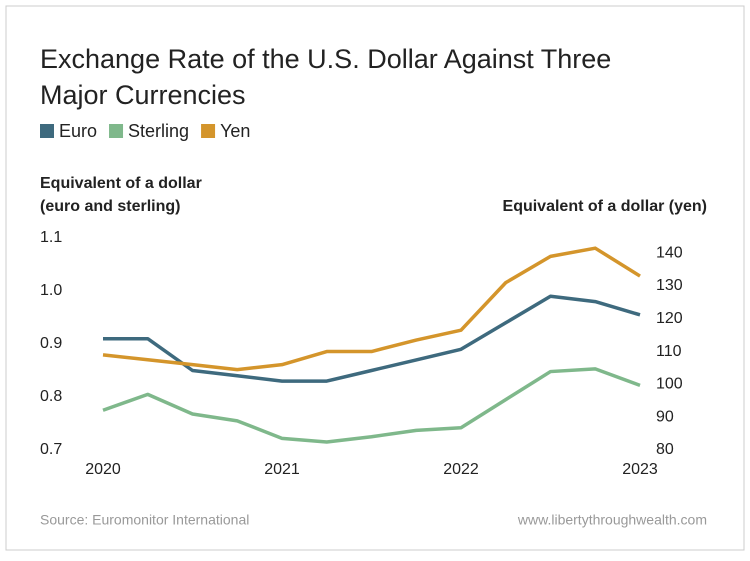  What do you see at coordinates (669, 252) in the screenshot?
I see `y2-tick-label: 140` at bounding box center [669, 252].